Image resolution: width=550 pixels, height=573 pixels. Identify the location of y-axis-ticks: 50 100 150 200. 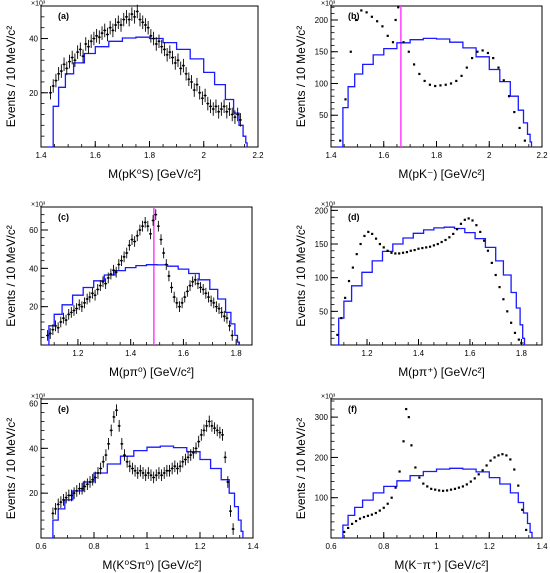
(326, 74).